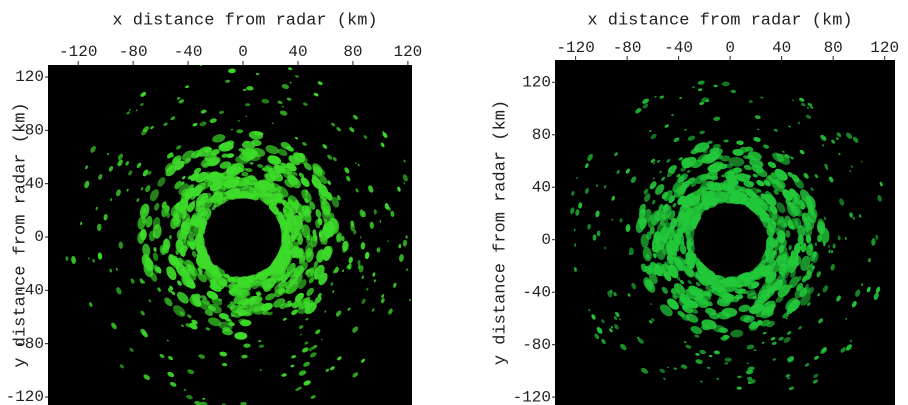 This screenshot has height=405, width=908. Describe the element at coordinates (20, 234) in the screenshot. I see `y-axis-label: y distance from radar (km)` at that location.